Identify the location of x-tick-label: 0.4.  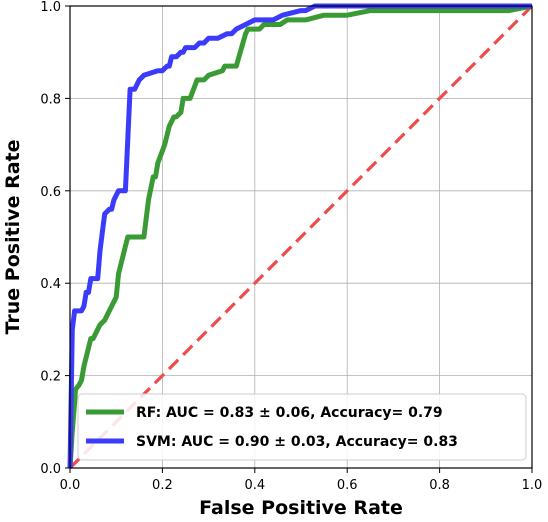
(254, 485).